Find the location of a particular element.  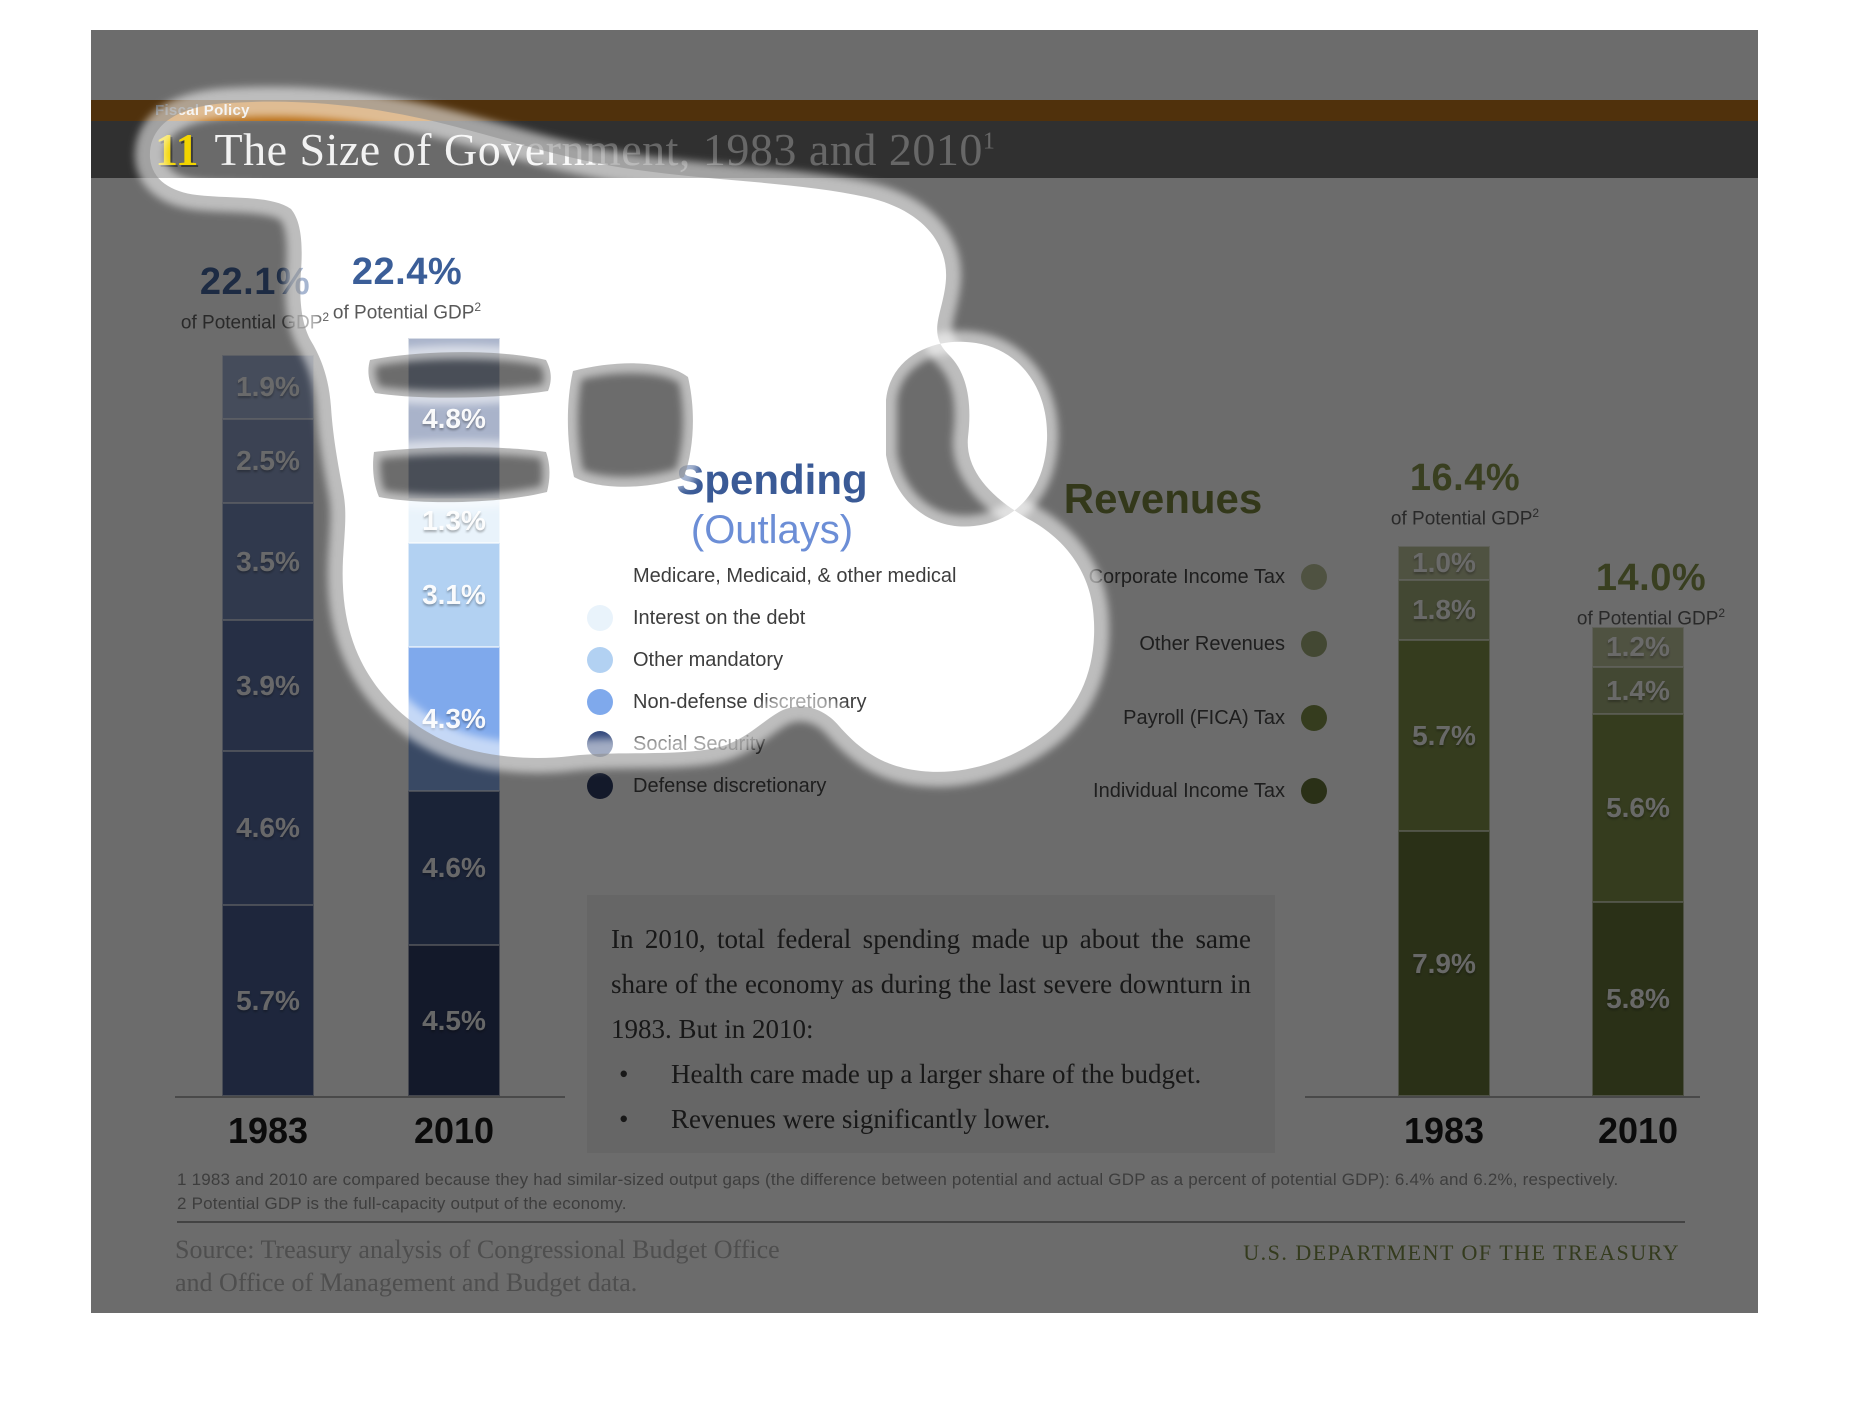

bar-segment-1983-1: 2.5% is located at coordinates (268, 461).